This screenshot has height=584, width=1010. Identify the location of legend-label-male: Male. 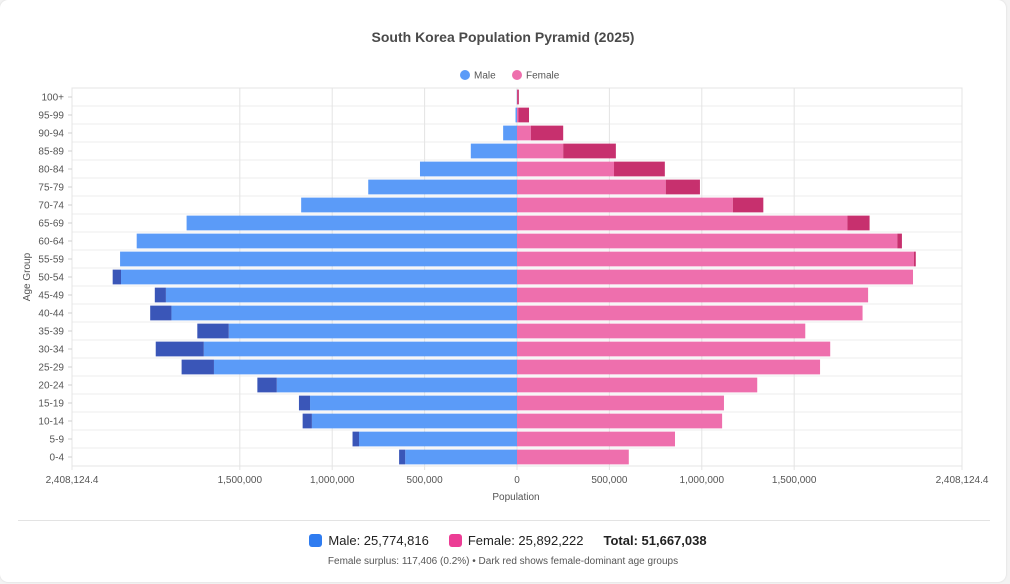
(485, 76).